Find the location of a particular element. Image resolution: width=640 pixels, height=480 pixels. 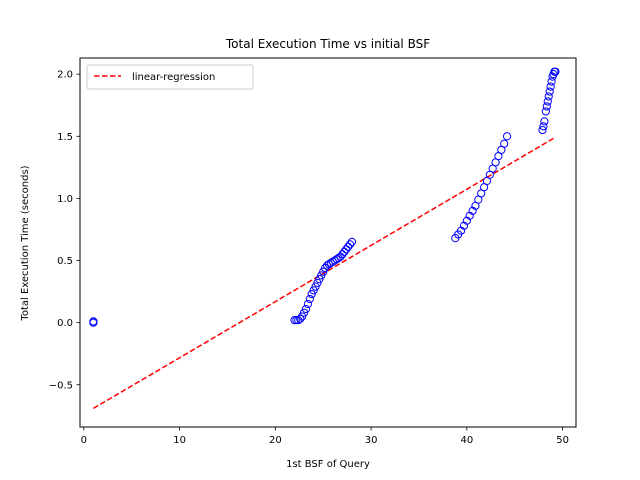

legend: linear-regression is located at coordinates (170, 77).